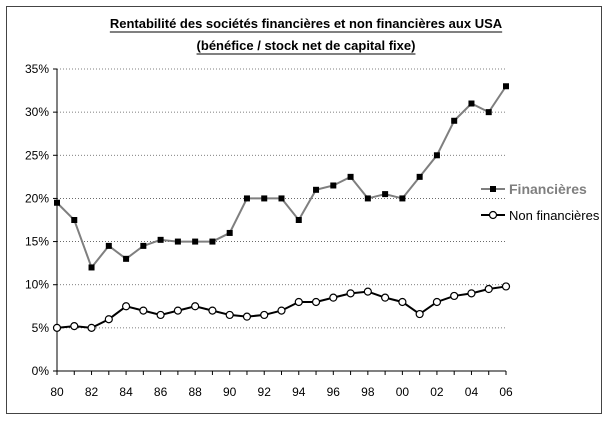  Describe the element at coordinates (195, 392) in the screenshot. I see `x-tick-label: 88` at that location.